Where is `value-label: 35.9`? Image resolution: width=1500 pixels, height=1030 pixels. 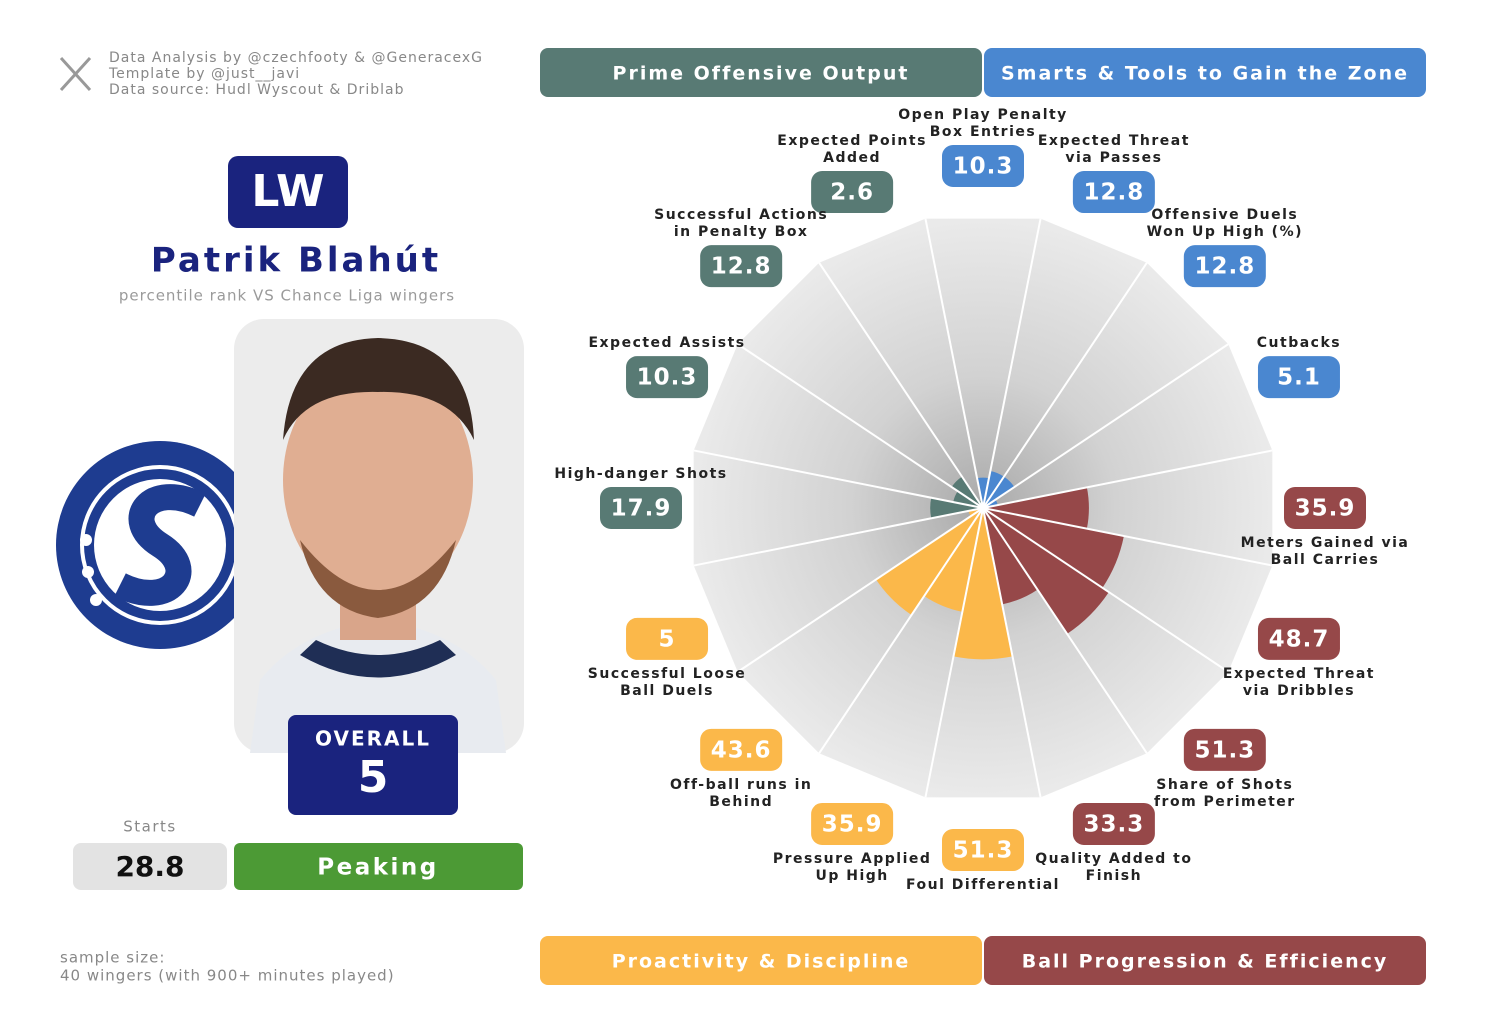
value-label: 35.9 is located at coordinates (852, 824).